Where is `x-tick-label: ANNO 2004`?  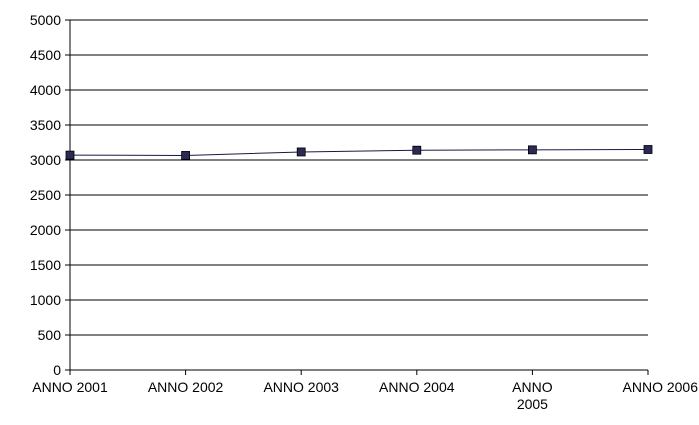 x-tick-label: ANNO 2004 is located at coordinates (417, 387).